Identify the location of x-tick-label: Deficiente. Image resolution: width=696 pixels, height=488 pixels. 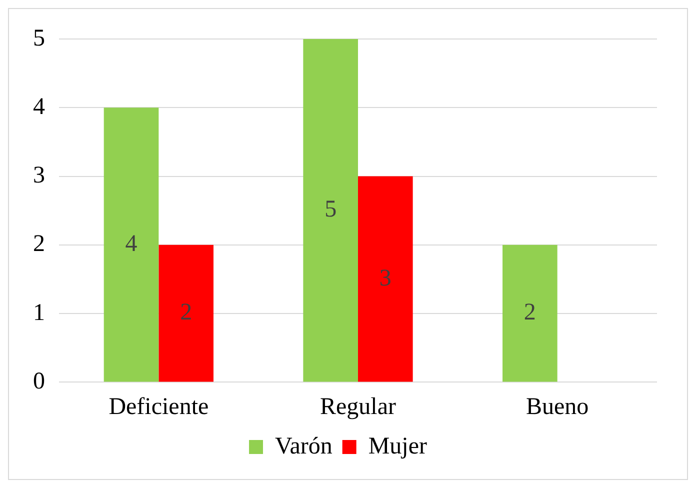
(158, 407).